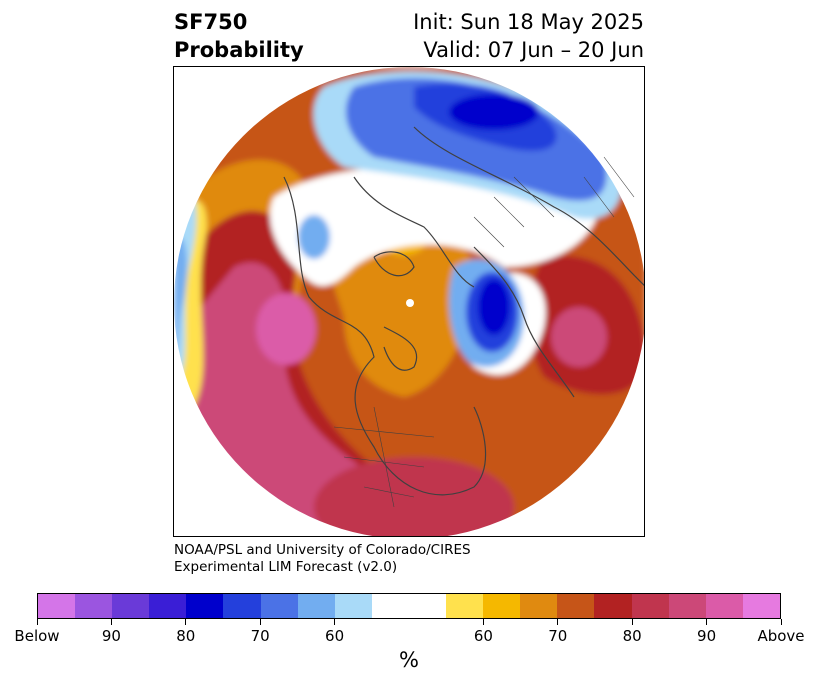 This screenshot has width=819, height=686. I want to click on pink-region-east, so click(579, 337).